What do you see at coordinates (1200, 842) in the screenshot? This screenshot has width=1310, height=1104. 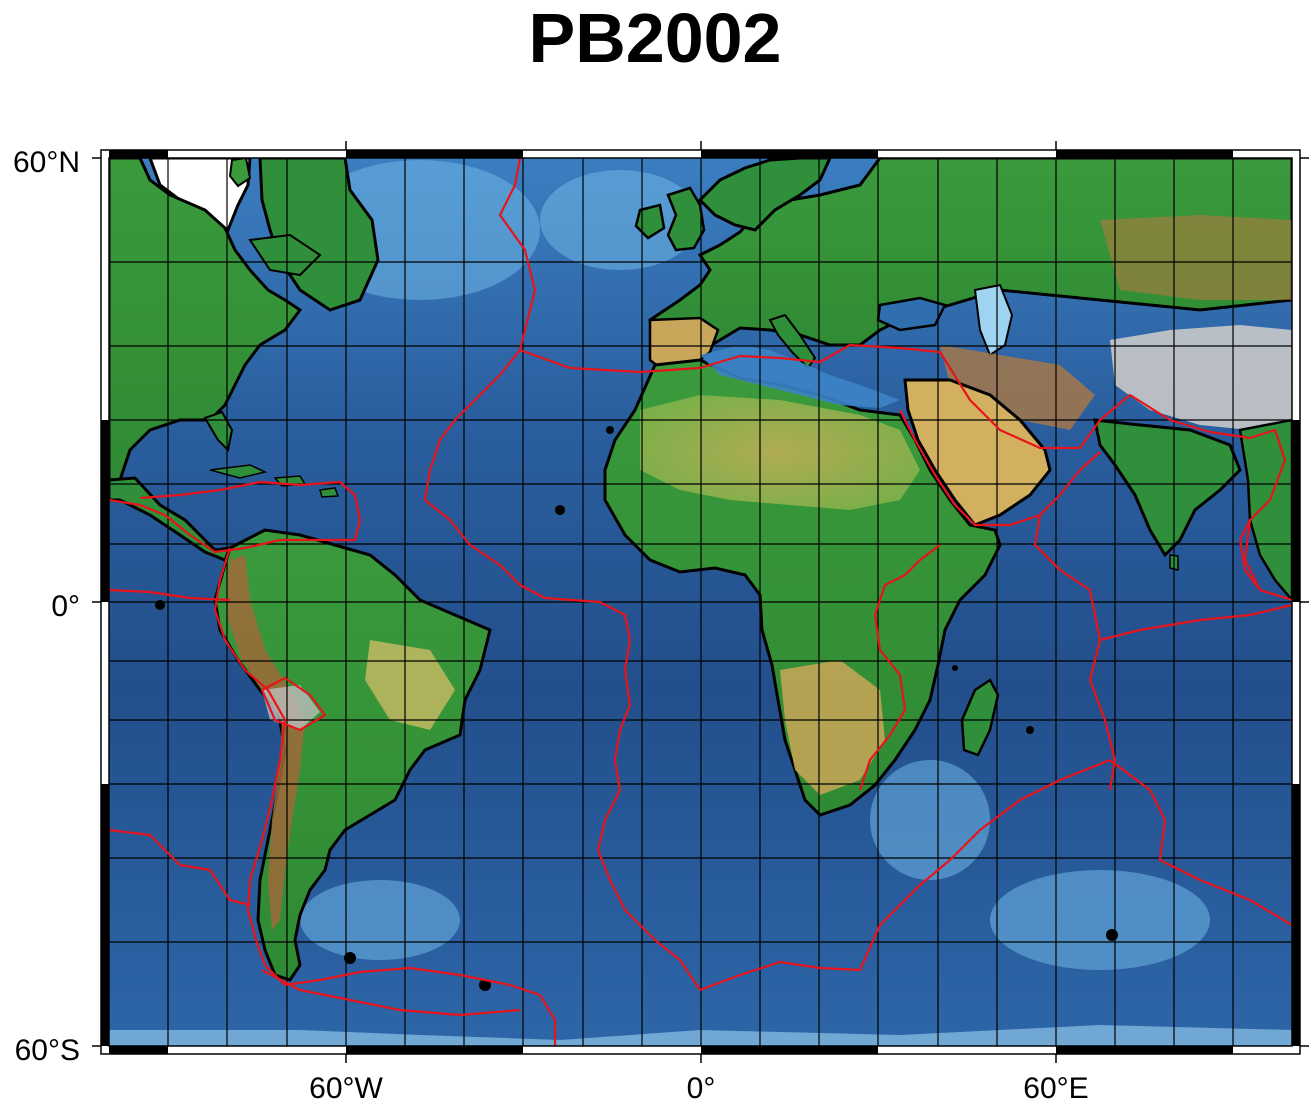 I see `southeast-indian-ridge` at bounding box center [1200, 842].